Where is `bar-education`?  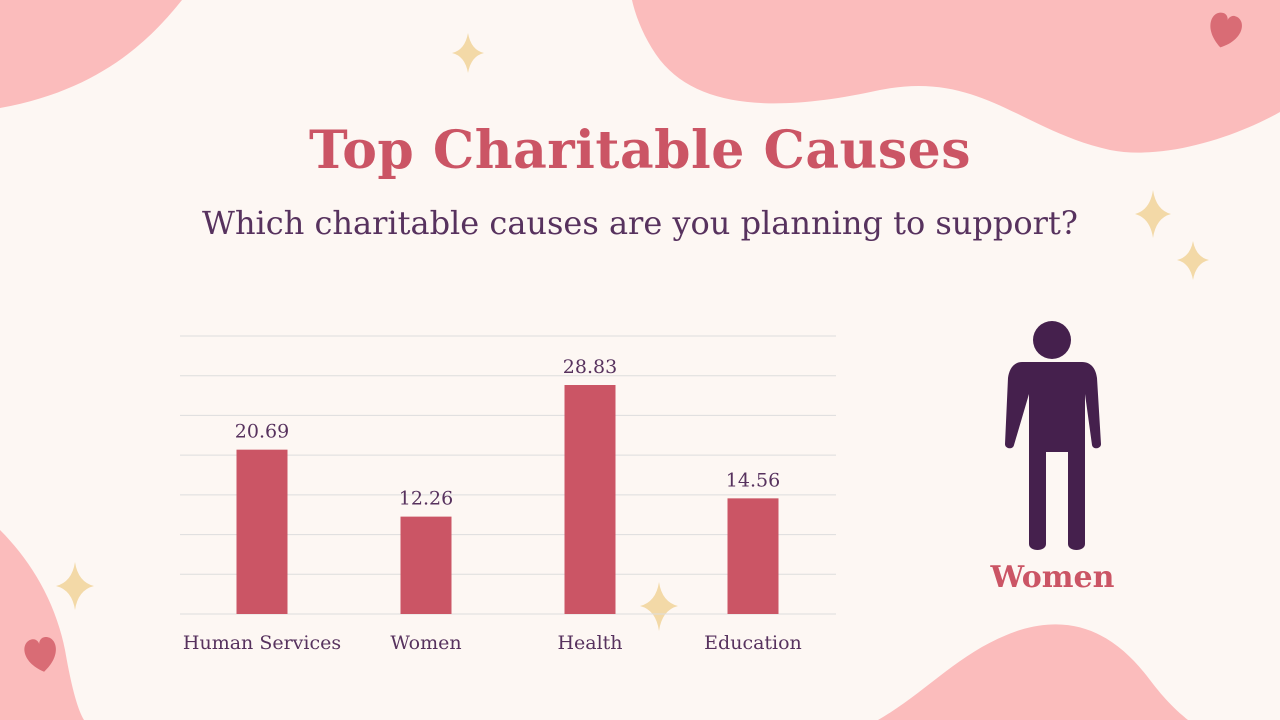 bar-education is located at coordinates (753, 556).